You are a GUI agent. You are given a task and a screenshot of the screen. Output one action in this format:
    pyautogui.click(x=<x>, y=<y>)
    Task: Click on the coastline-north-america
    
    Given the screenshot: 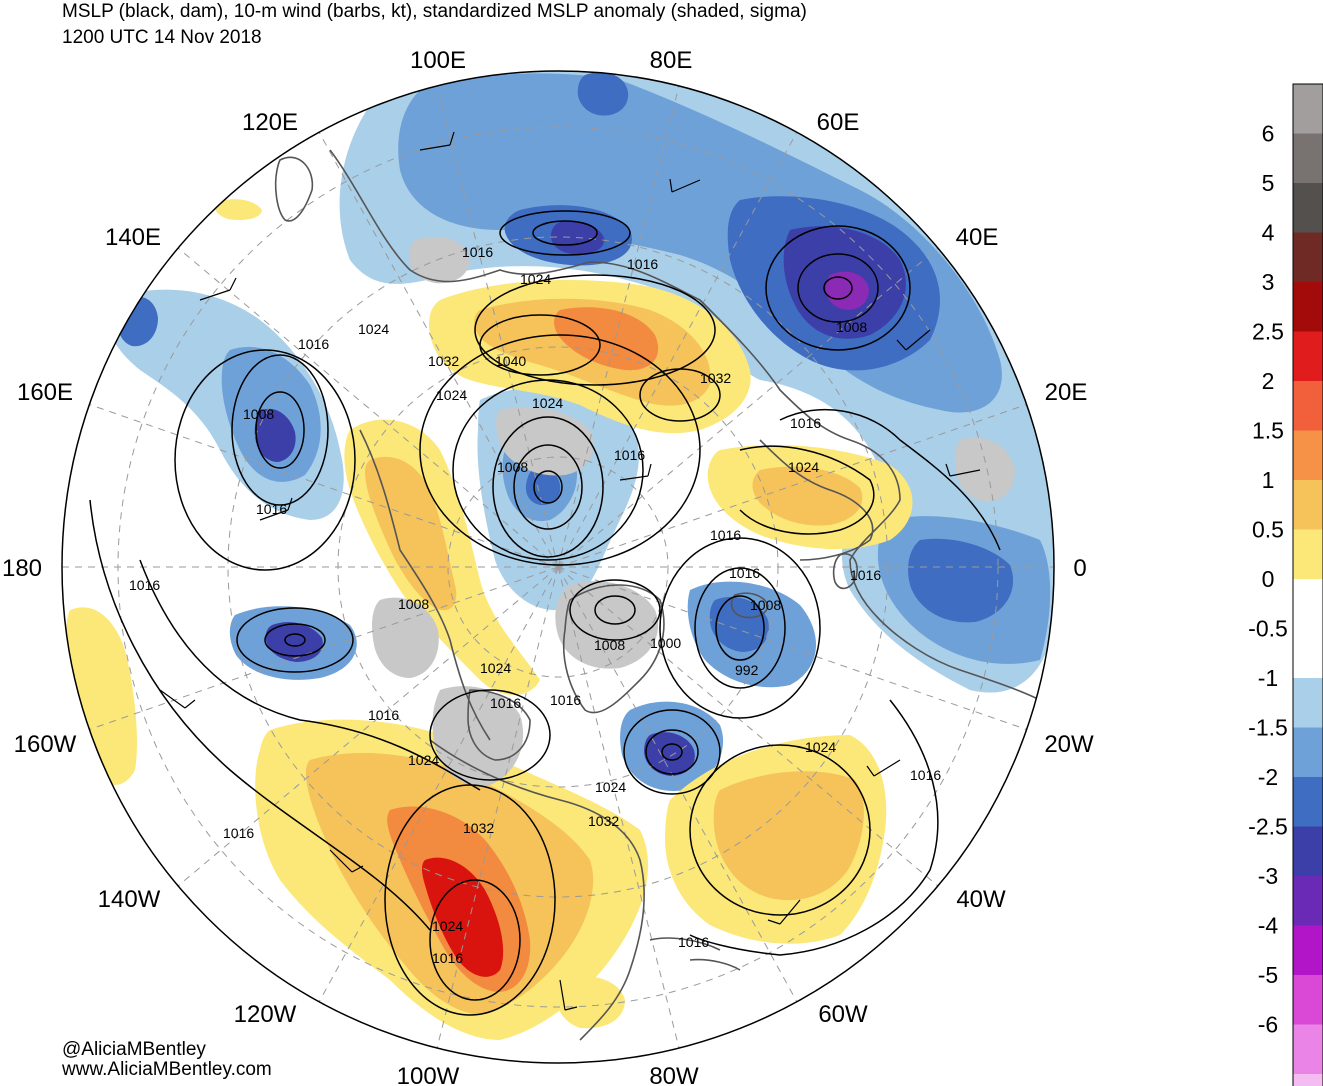 What is the action you would take?
    pyautogui.click(x=537, y=890)
    